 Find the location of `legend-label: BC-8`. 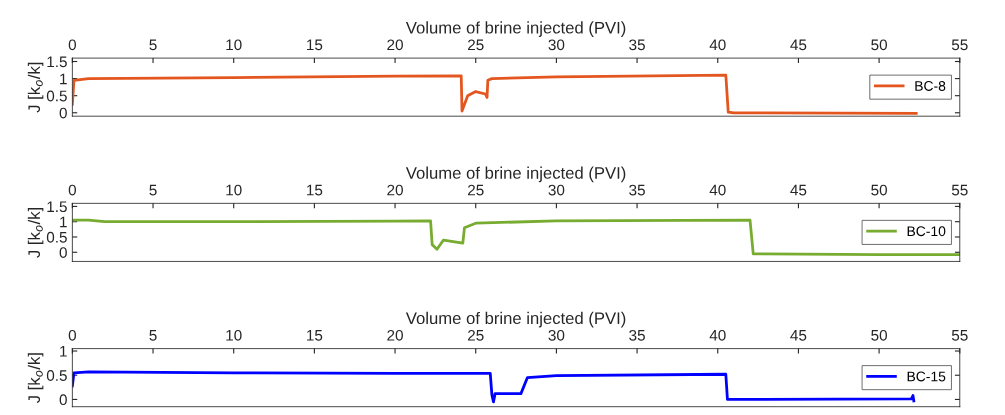

legend-label: BC-8 is located at coordinates (930, 86).